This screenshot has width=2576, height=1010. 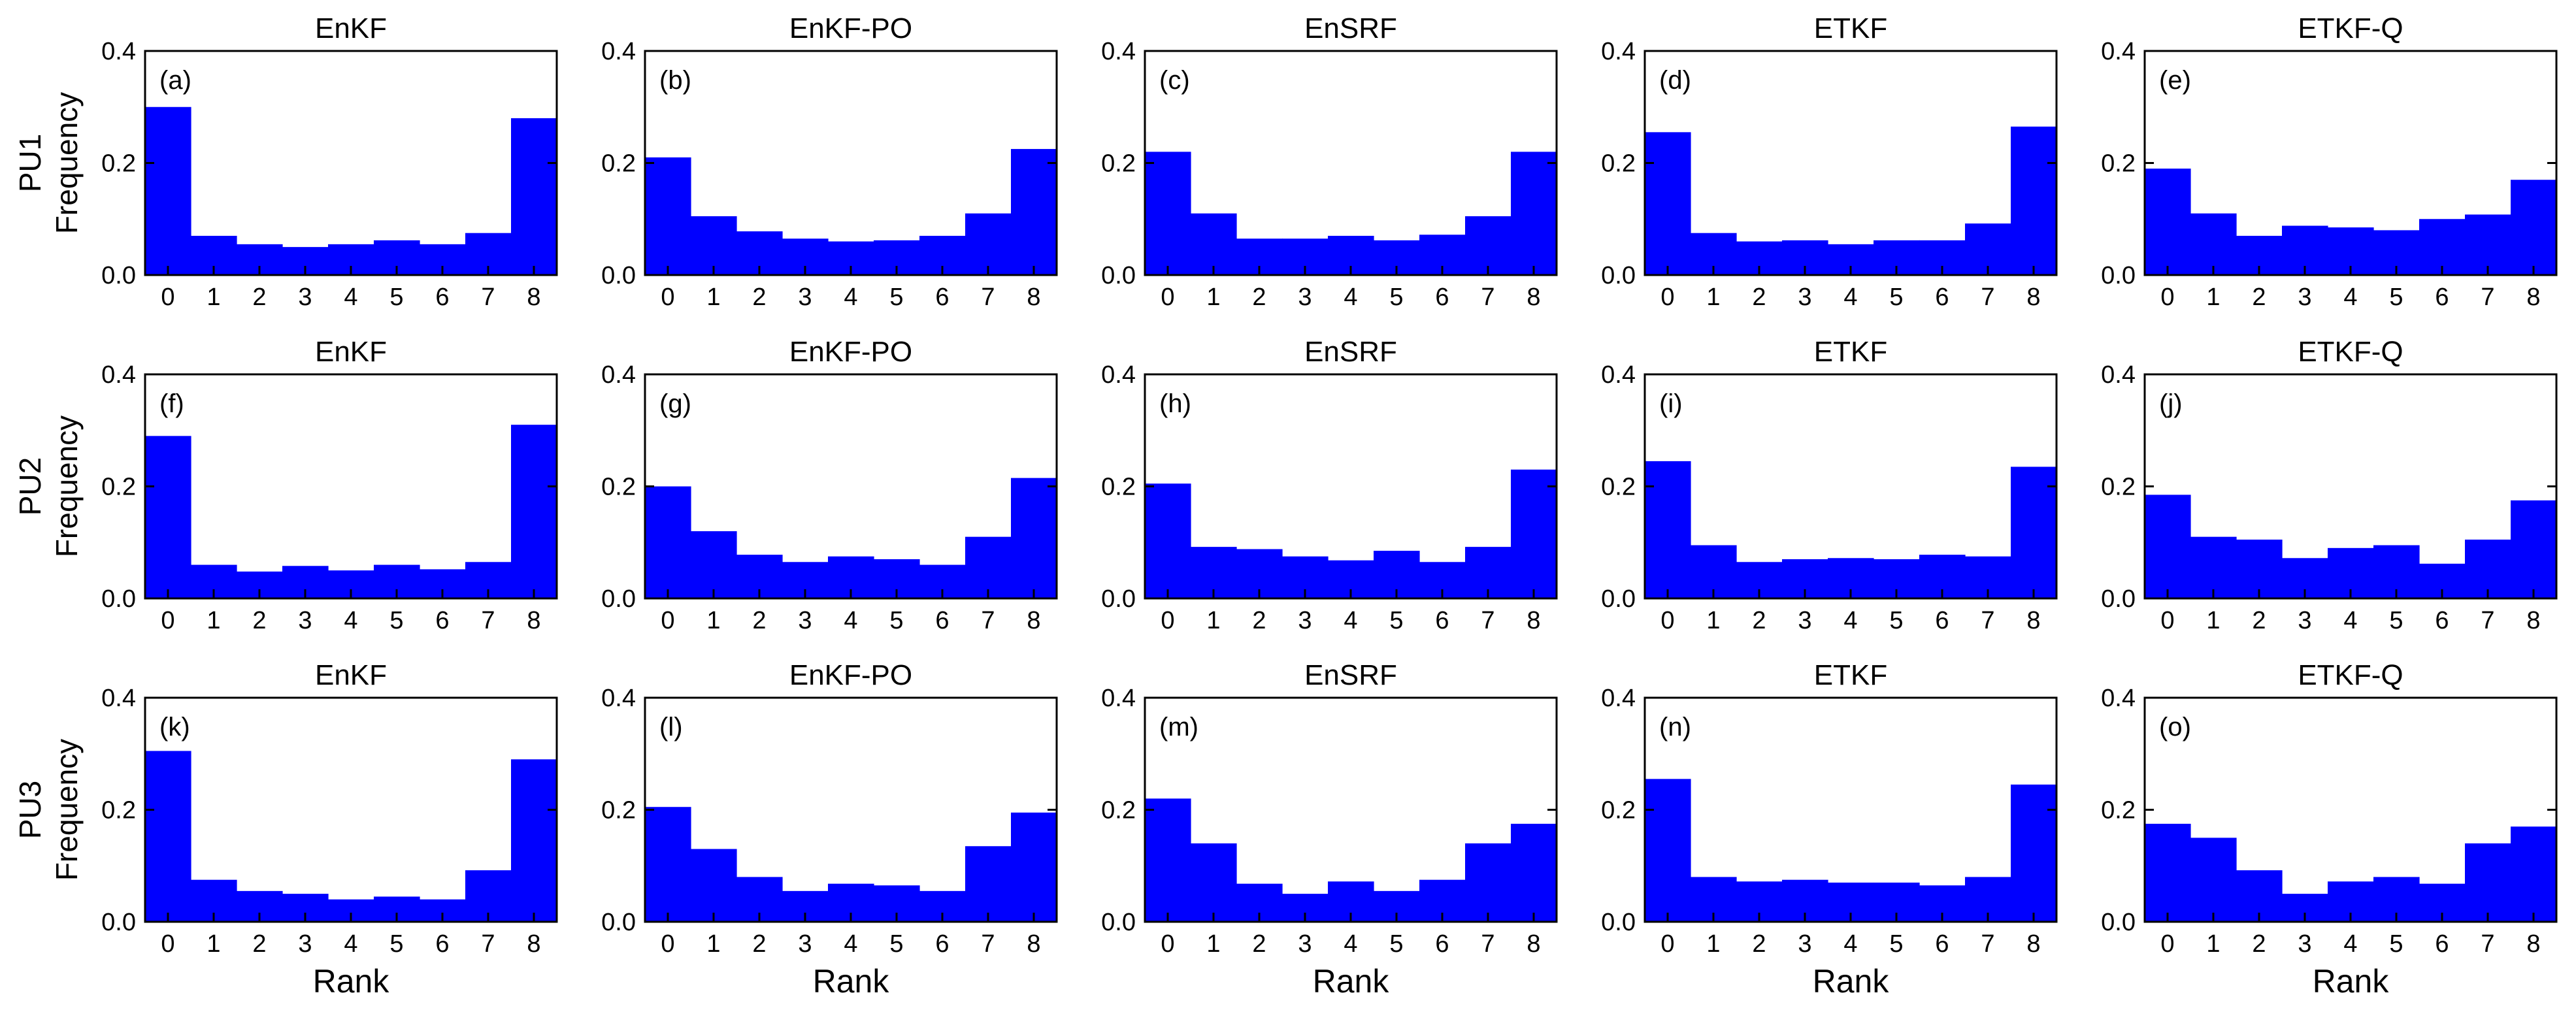 I want to click on ytick-label-k-0.2: 0.2, so click(x=118, y=810).